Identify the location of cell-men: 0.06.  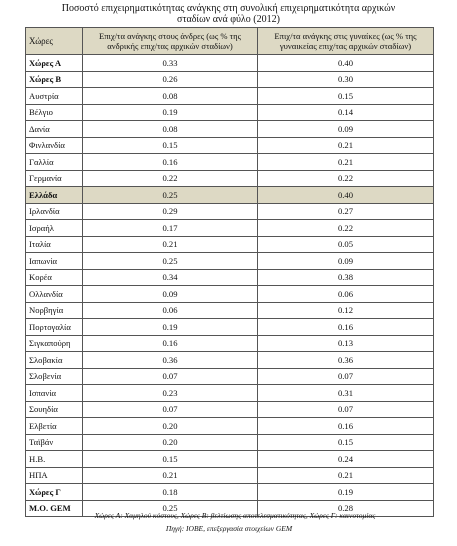
(170, 310).